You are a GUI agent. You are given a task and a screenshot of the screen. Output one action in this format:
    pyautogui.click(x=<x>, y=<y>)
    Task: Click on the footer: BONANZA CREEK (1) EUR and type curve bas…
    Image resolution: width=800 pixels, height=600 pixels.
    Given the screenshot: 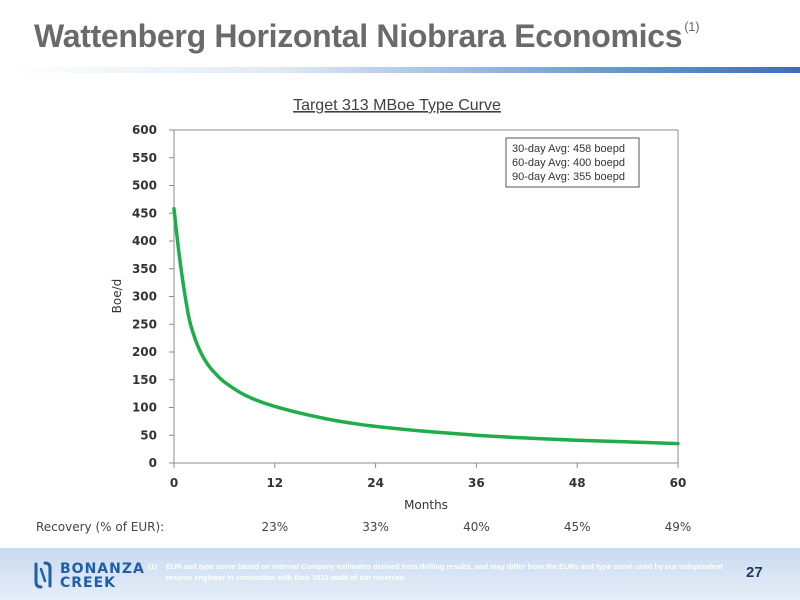 What is the action you would take?
    pyautogui.click(x=400, y=574)
    